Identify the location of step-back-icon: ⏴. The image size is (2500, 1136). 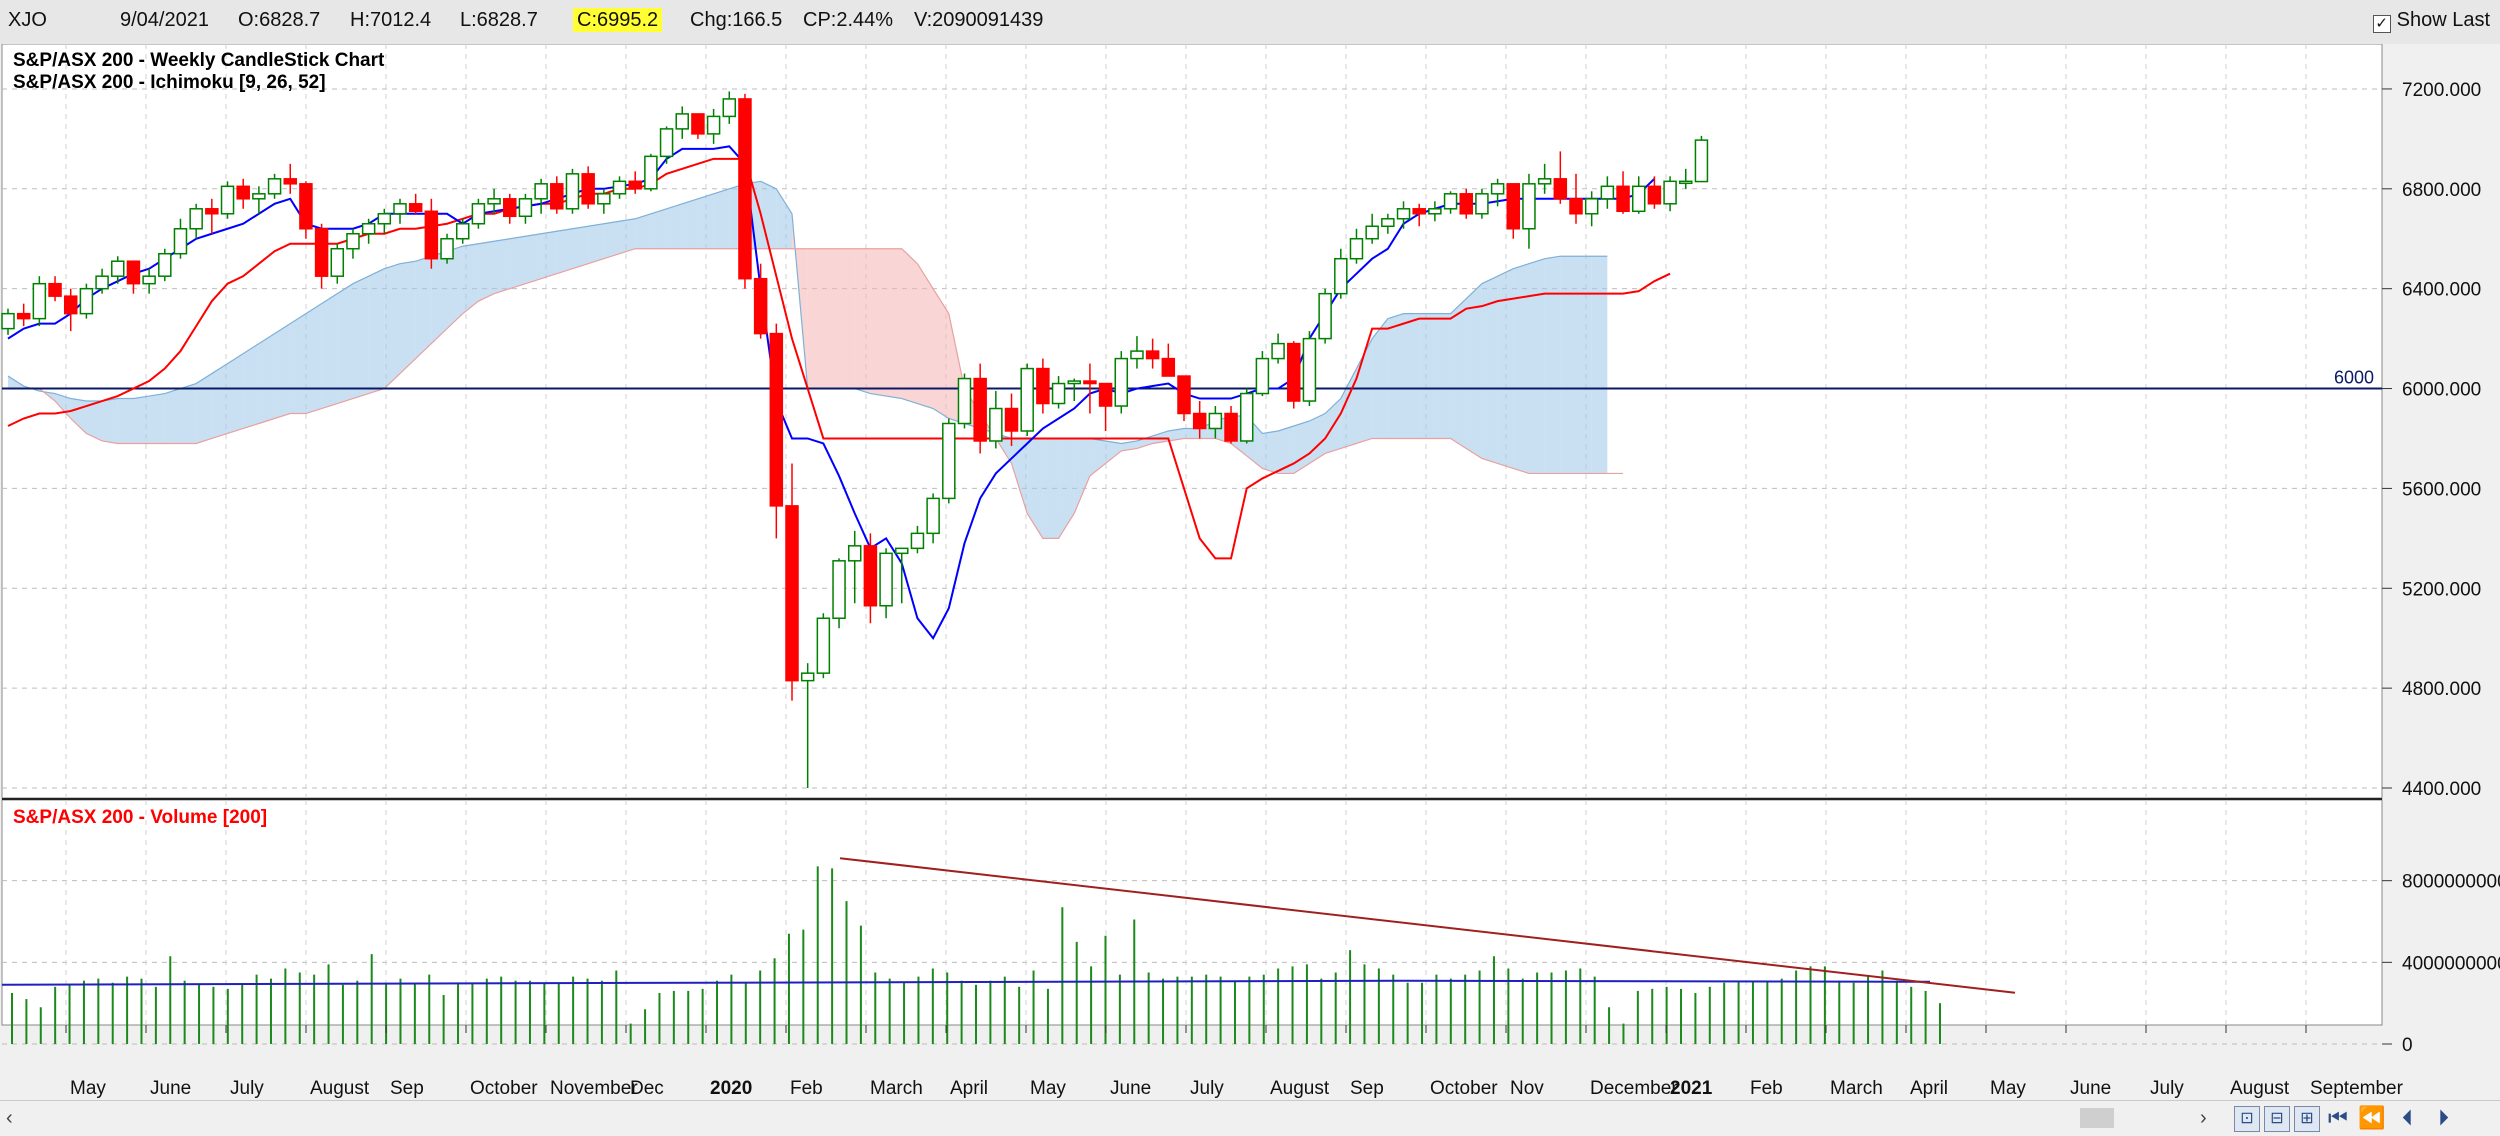
(2408, 1117).